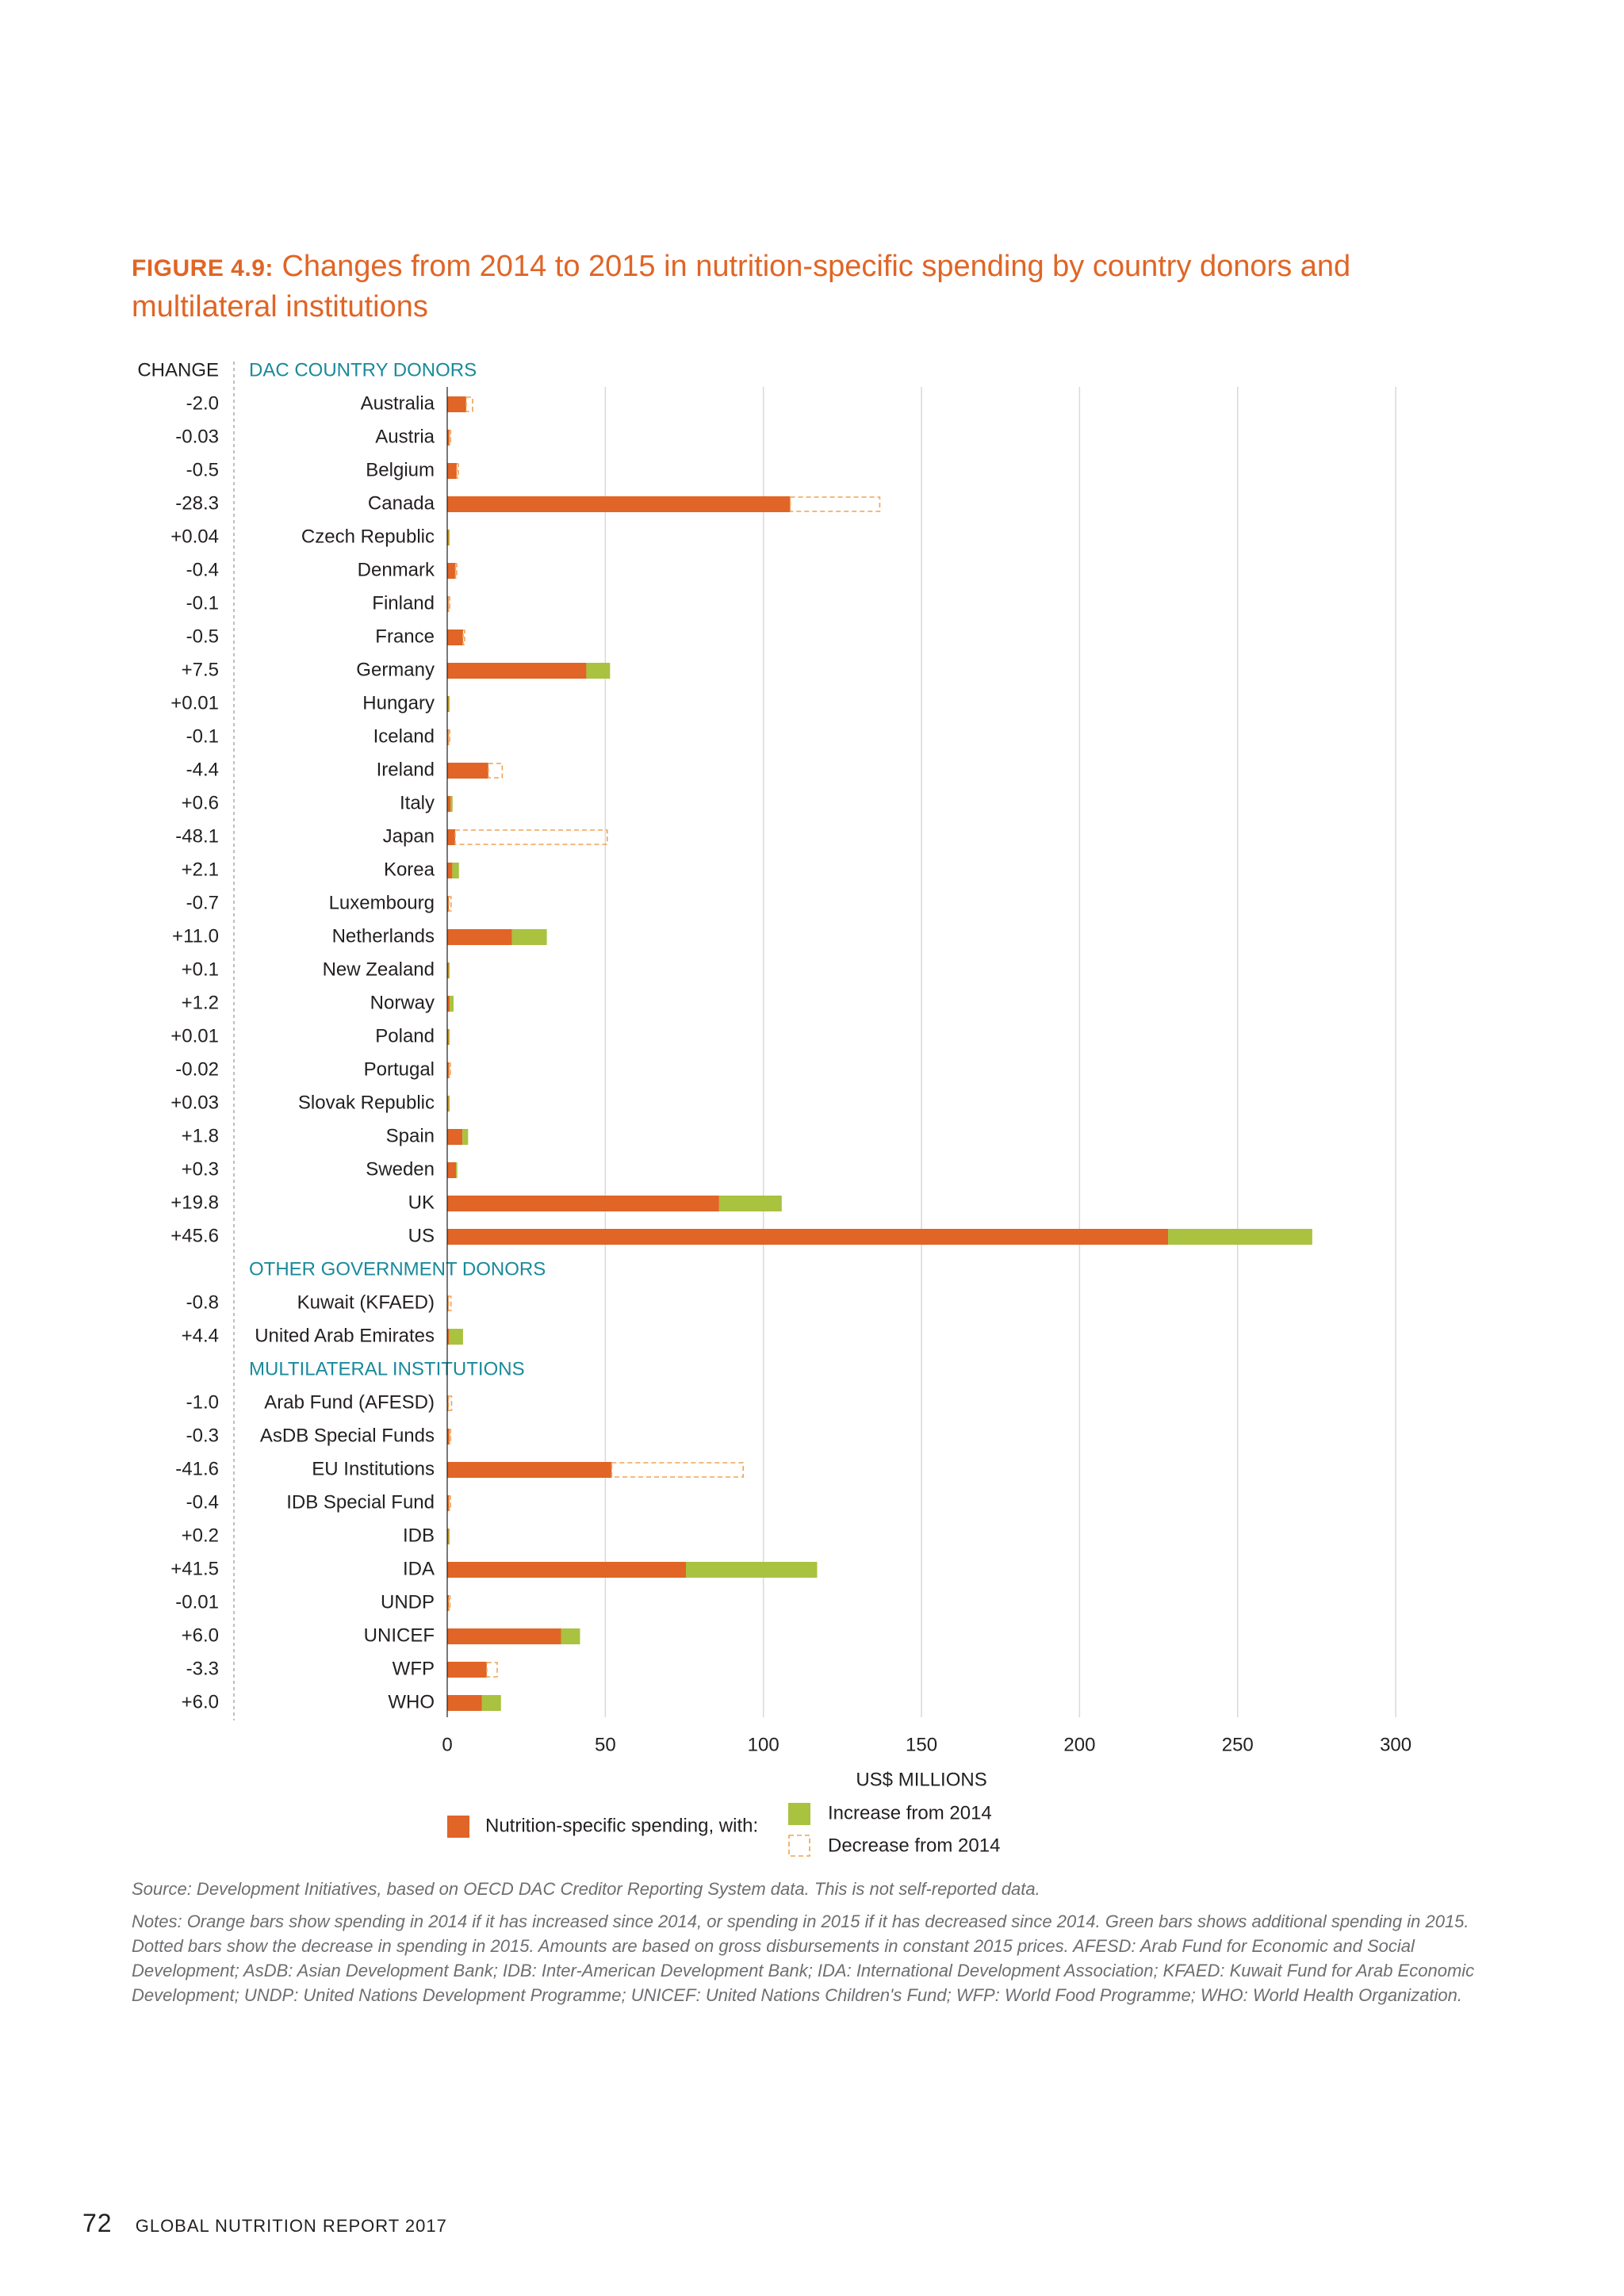 The height and width of the screenshot is (2296, 1624). I want to click on category-label: UNDP, so click(408, 1602).